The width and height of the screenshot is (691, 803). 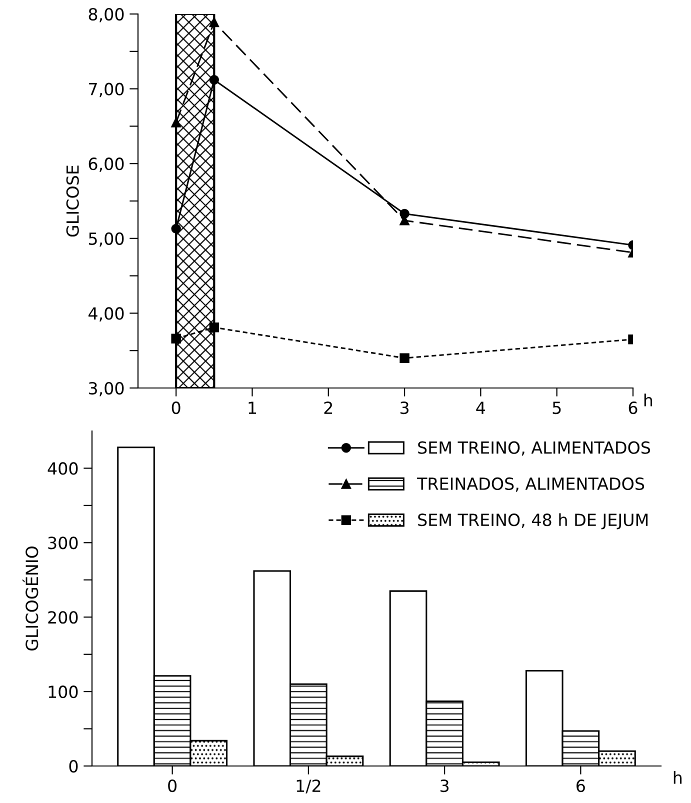 What do you see at coordinates (106, 314) in the screenshot?
I see `y-tick-label: 4,00` at bounding box center [106, 314].